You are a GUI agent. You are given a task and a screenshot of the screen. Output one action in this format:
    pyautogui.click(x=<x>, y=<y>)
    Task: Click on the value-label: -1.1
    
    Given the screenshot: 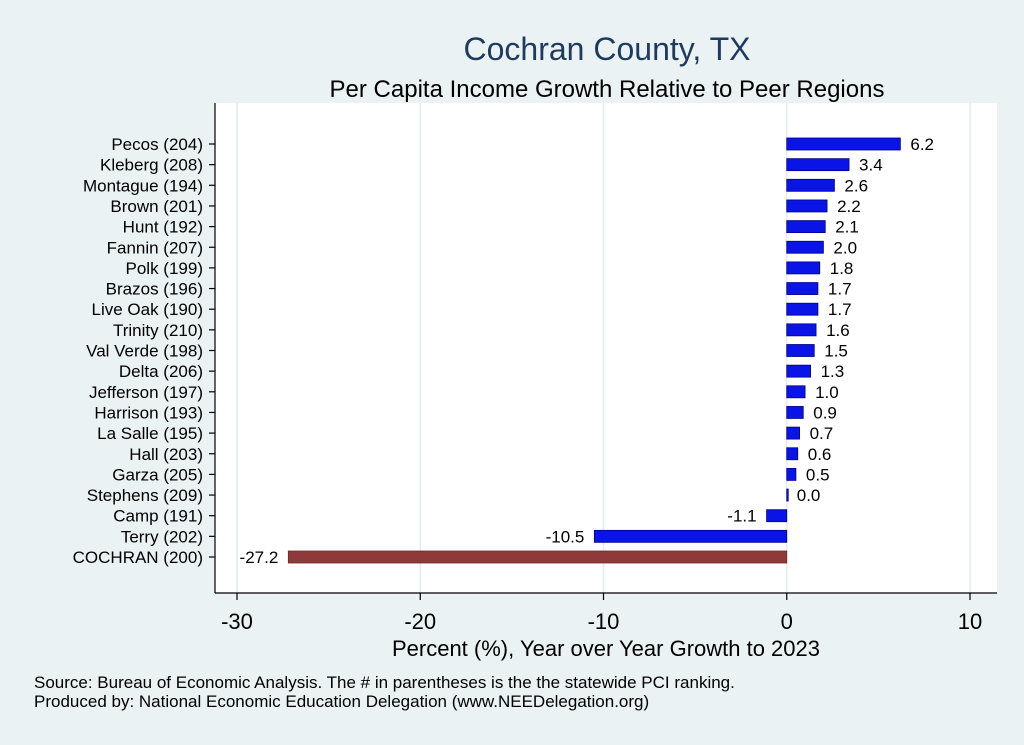 What is the action you would take?
    pyautogui.click(x=741, y=516)
    